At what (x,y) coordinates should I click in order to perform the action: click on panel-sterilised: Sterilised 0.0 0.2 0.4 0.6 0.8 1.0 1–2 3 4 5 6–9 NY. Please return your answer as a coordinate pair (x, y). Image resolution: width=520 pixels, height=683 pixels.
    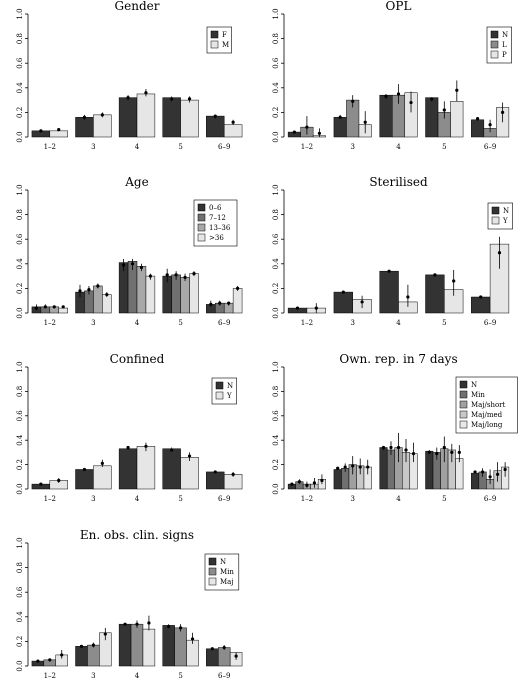
    Looking at the image, I should click on (392, 251).